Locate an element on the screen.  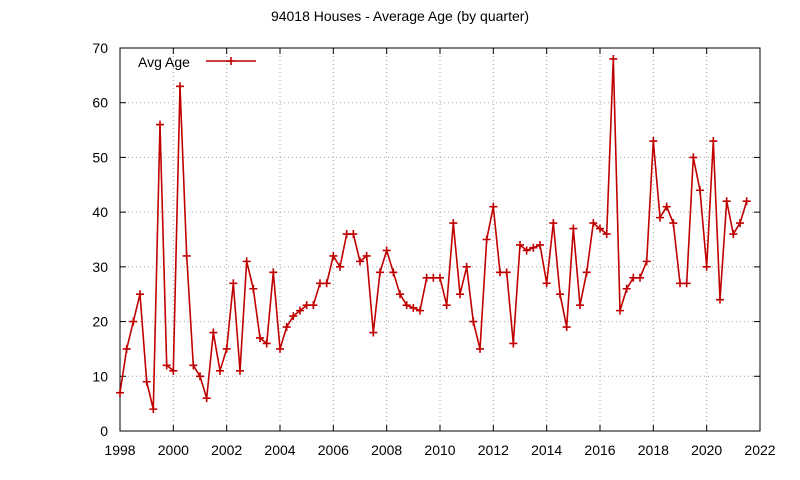
y-tick-label: 40 is located at coordinates (100, 212).